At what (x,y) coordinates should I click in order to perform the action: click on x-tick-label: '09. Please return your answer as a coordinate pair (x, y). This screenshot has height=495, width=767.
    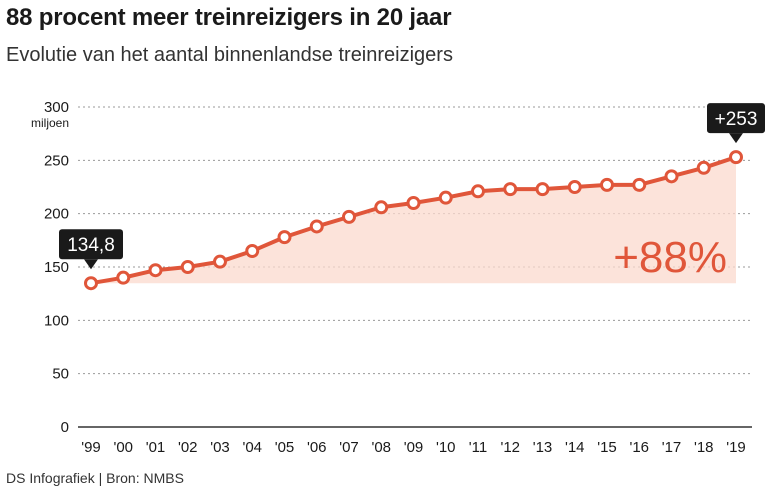
    Looking at the image, I should click on (414, 447).